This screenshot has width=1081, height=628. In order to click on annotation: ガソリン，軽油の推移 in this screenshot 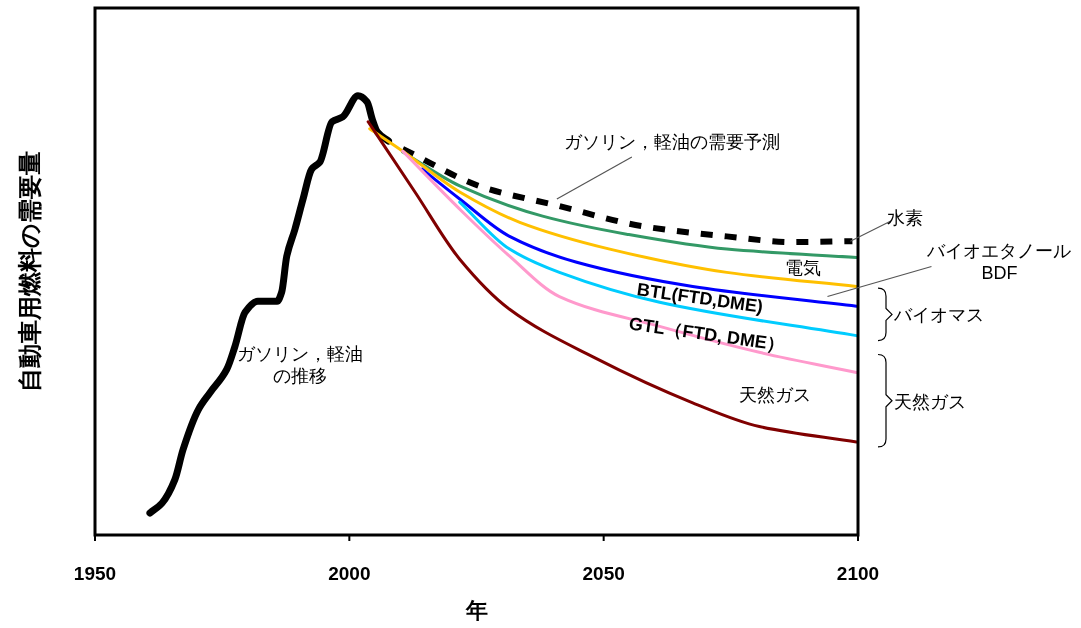, I will do `click(300, 365)`.